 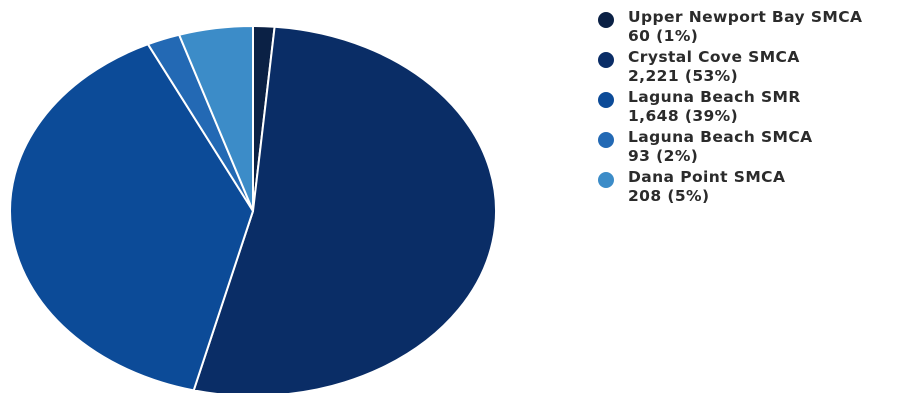 I want to click on legend-value: 208 (5%), so click(x=669, y=196).